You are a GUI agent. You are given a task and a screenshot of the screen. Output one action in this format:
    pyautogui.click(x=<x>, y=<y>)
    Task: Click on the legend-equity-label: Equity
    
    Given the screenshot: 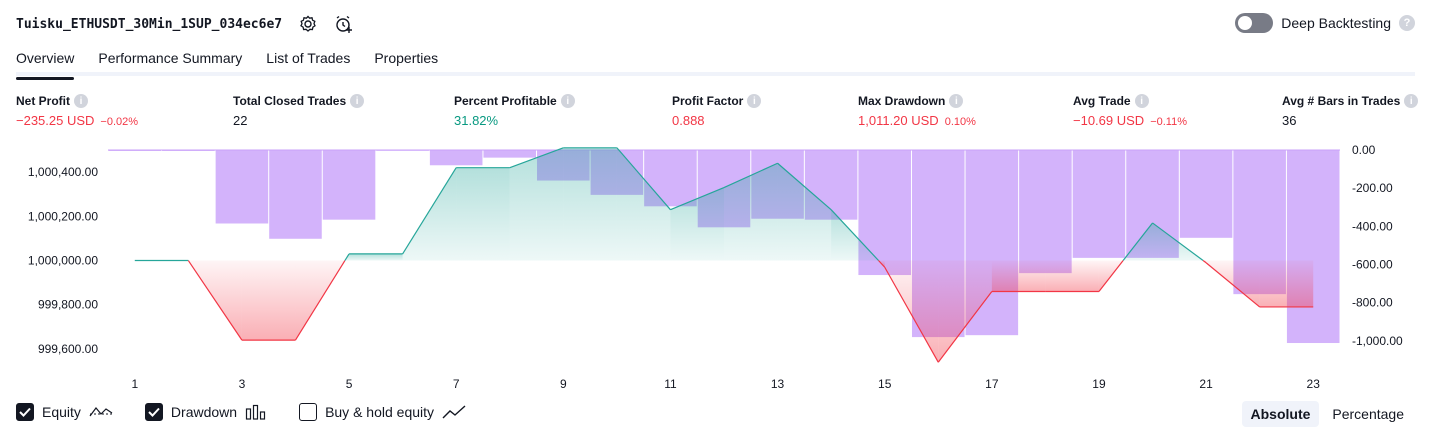 What is the action you would take?
    pyautogui.click(x=61, y=412)
    